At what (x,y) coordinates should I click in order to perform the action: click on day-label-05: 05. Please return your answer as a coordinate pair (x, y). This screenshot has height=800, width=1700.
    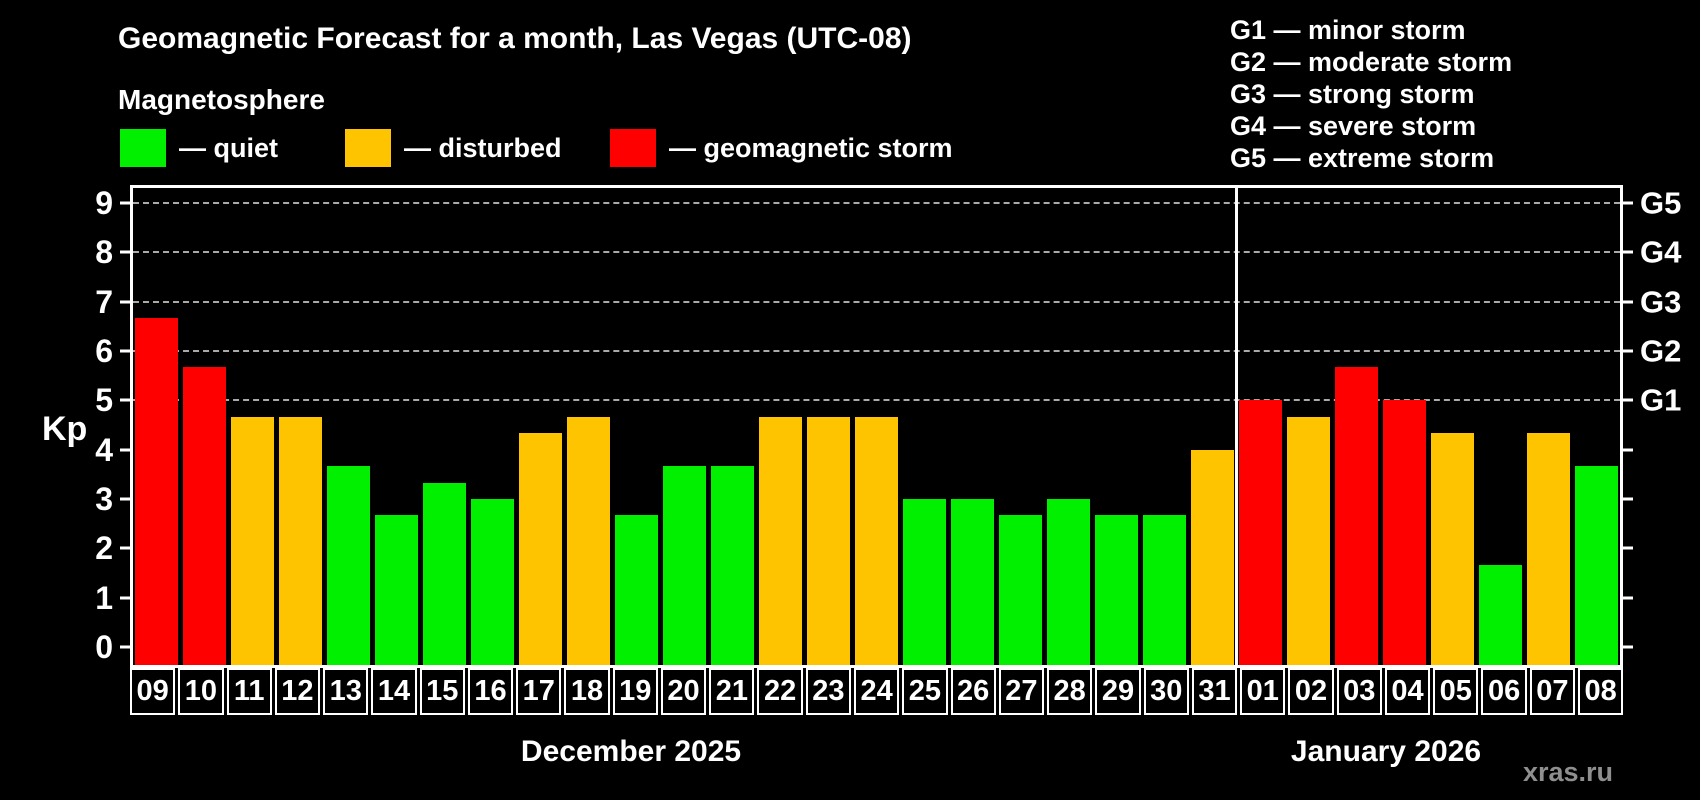
    Looking at the image, I should click on (1456, 691).